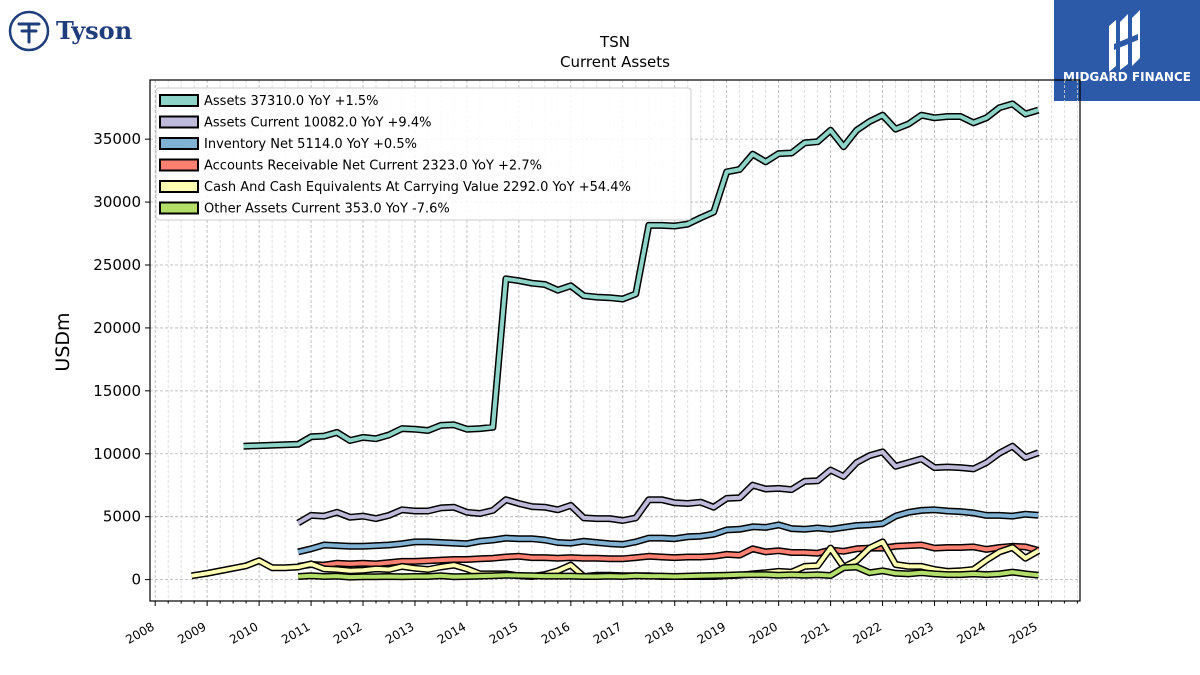 This screenshot has height=675, width=1200. Describe the element at coordinates (668, 530) in the screenshot. I see `series-line-inventory-net` at that location.